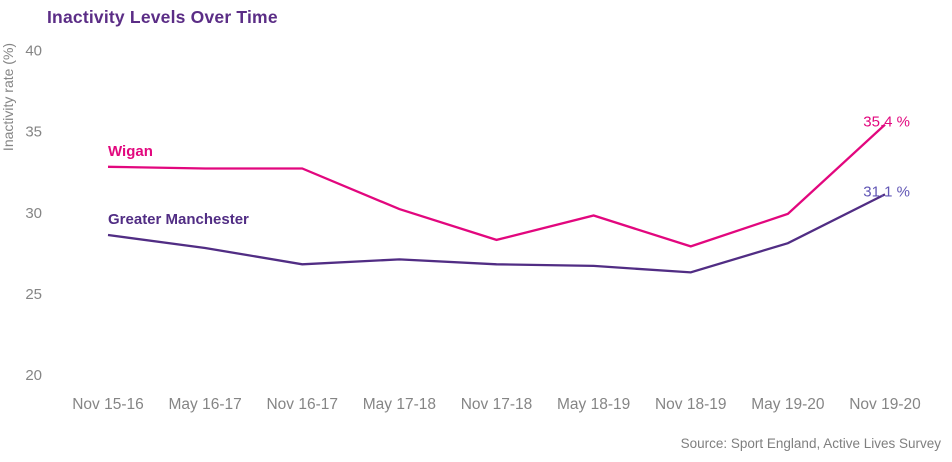 This screenshot has height=462, width=952. Describe the element at coordinates (8, 97) in the screenshot. I see `y-axis-title: Inactivity rate (%)` at that location.